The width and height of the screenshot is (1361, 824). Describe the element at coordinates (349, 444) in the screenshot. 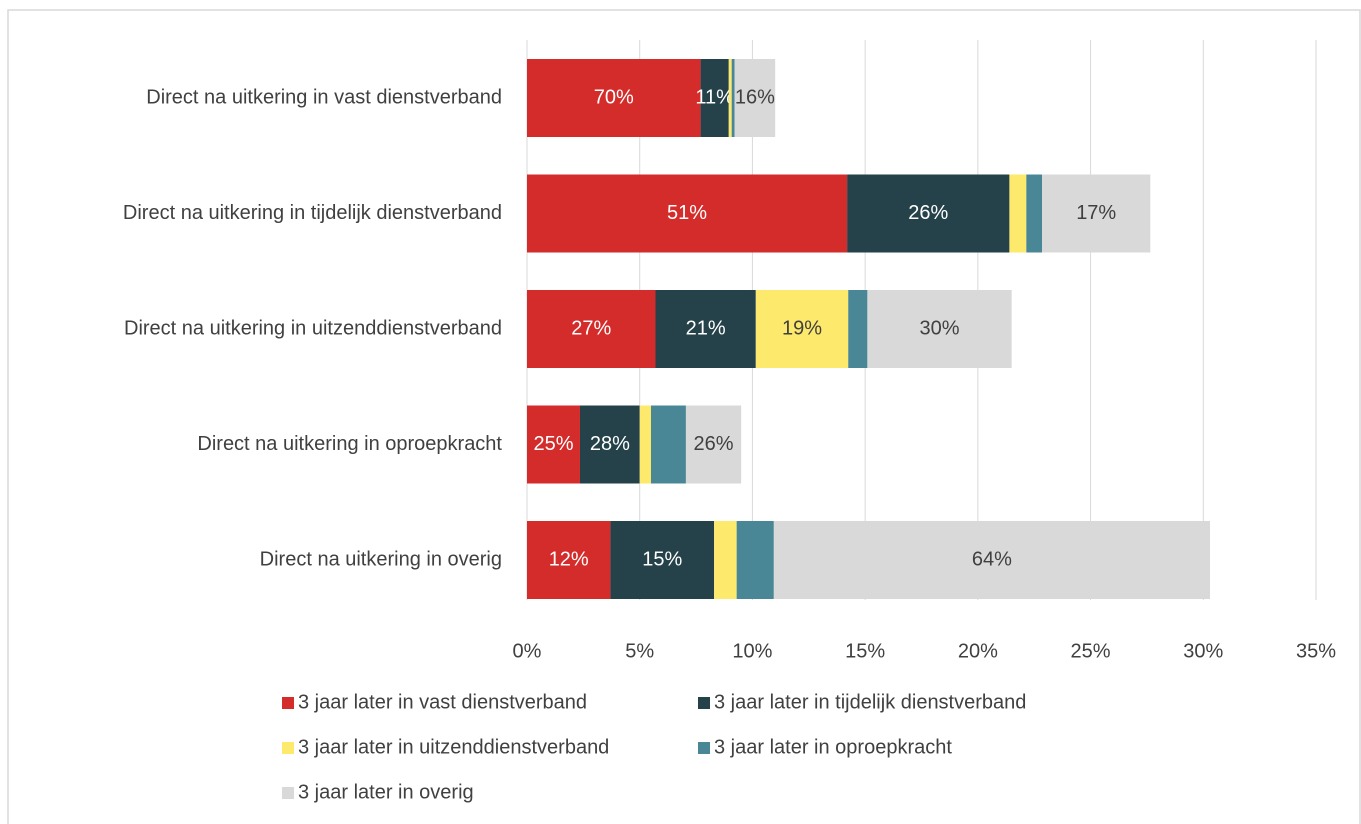

I see `category-label: Direct na uitkering in oproepkracht` at that location.